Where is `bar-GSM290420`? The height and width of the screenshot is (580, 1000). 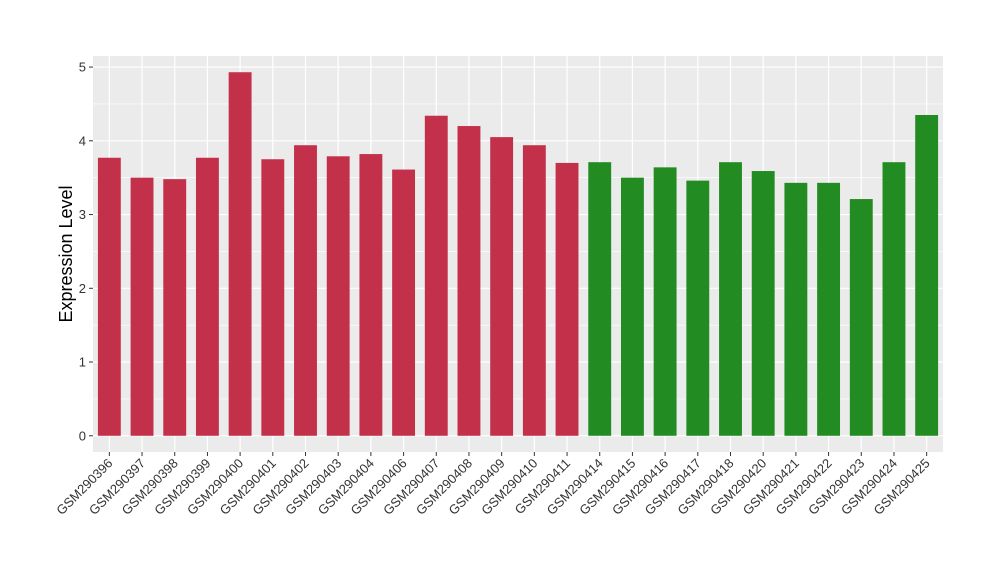 bar-GSM290420 is located at coordinates (763, 303).